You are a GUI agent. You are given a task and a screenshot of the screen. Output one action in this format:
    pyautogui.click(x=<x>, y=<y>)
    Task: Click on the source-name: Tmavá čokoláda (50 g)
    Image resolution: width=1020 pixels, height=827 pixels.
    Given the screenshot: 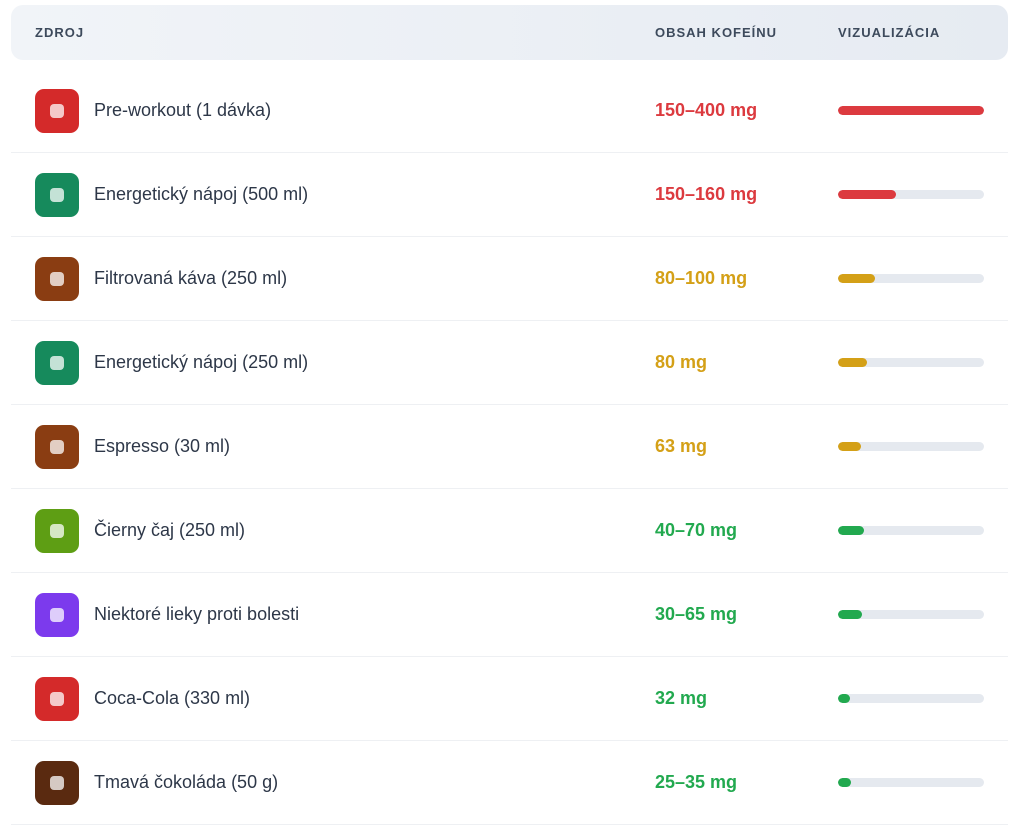 What is the action you would take?
    pyautogui.click(x=186, y=782)
    